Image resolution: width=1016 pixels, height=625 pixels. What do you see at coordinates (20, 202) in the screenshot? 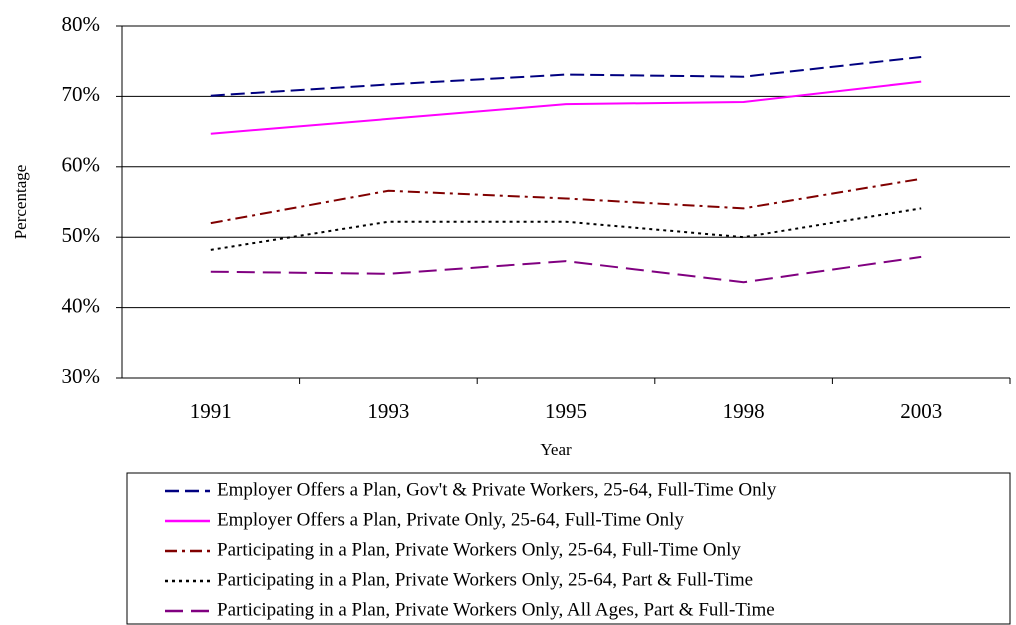
I see `y-axis-label: Percentage` at bounding box center [20, 202].